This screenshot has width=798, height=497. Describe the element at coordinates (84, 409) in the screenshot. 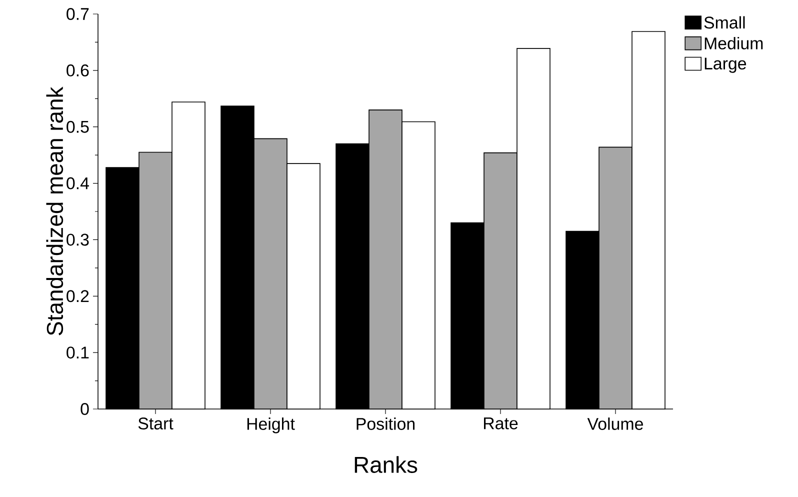

I see `y-tick-label: 0` at that location.